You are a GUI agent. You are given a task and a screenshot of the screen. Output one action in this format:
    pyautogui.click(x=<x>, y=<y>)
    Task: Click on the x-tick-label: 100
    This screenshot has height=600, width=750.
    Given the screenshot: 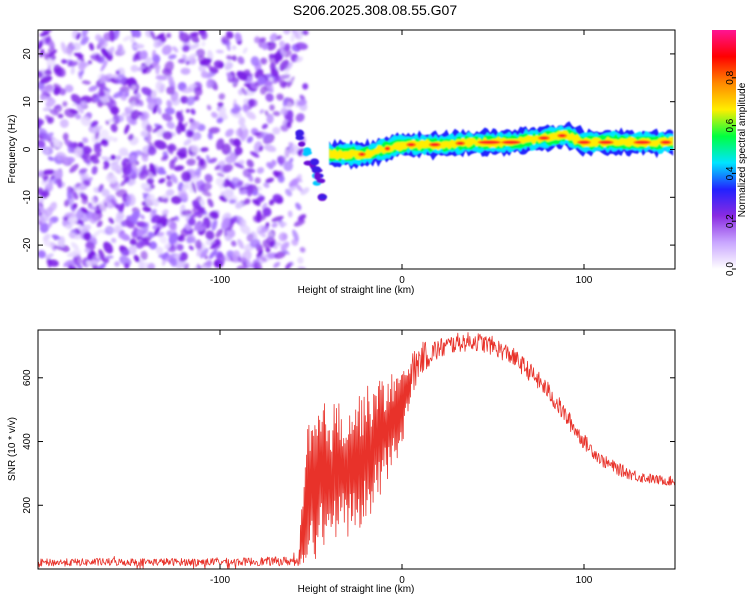 What is the action you would take?
    pyautogui.click(x=584, y=280)
    